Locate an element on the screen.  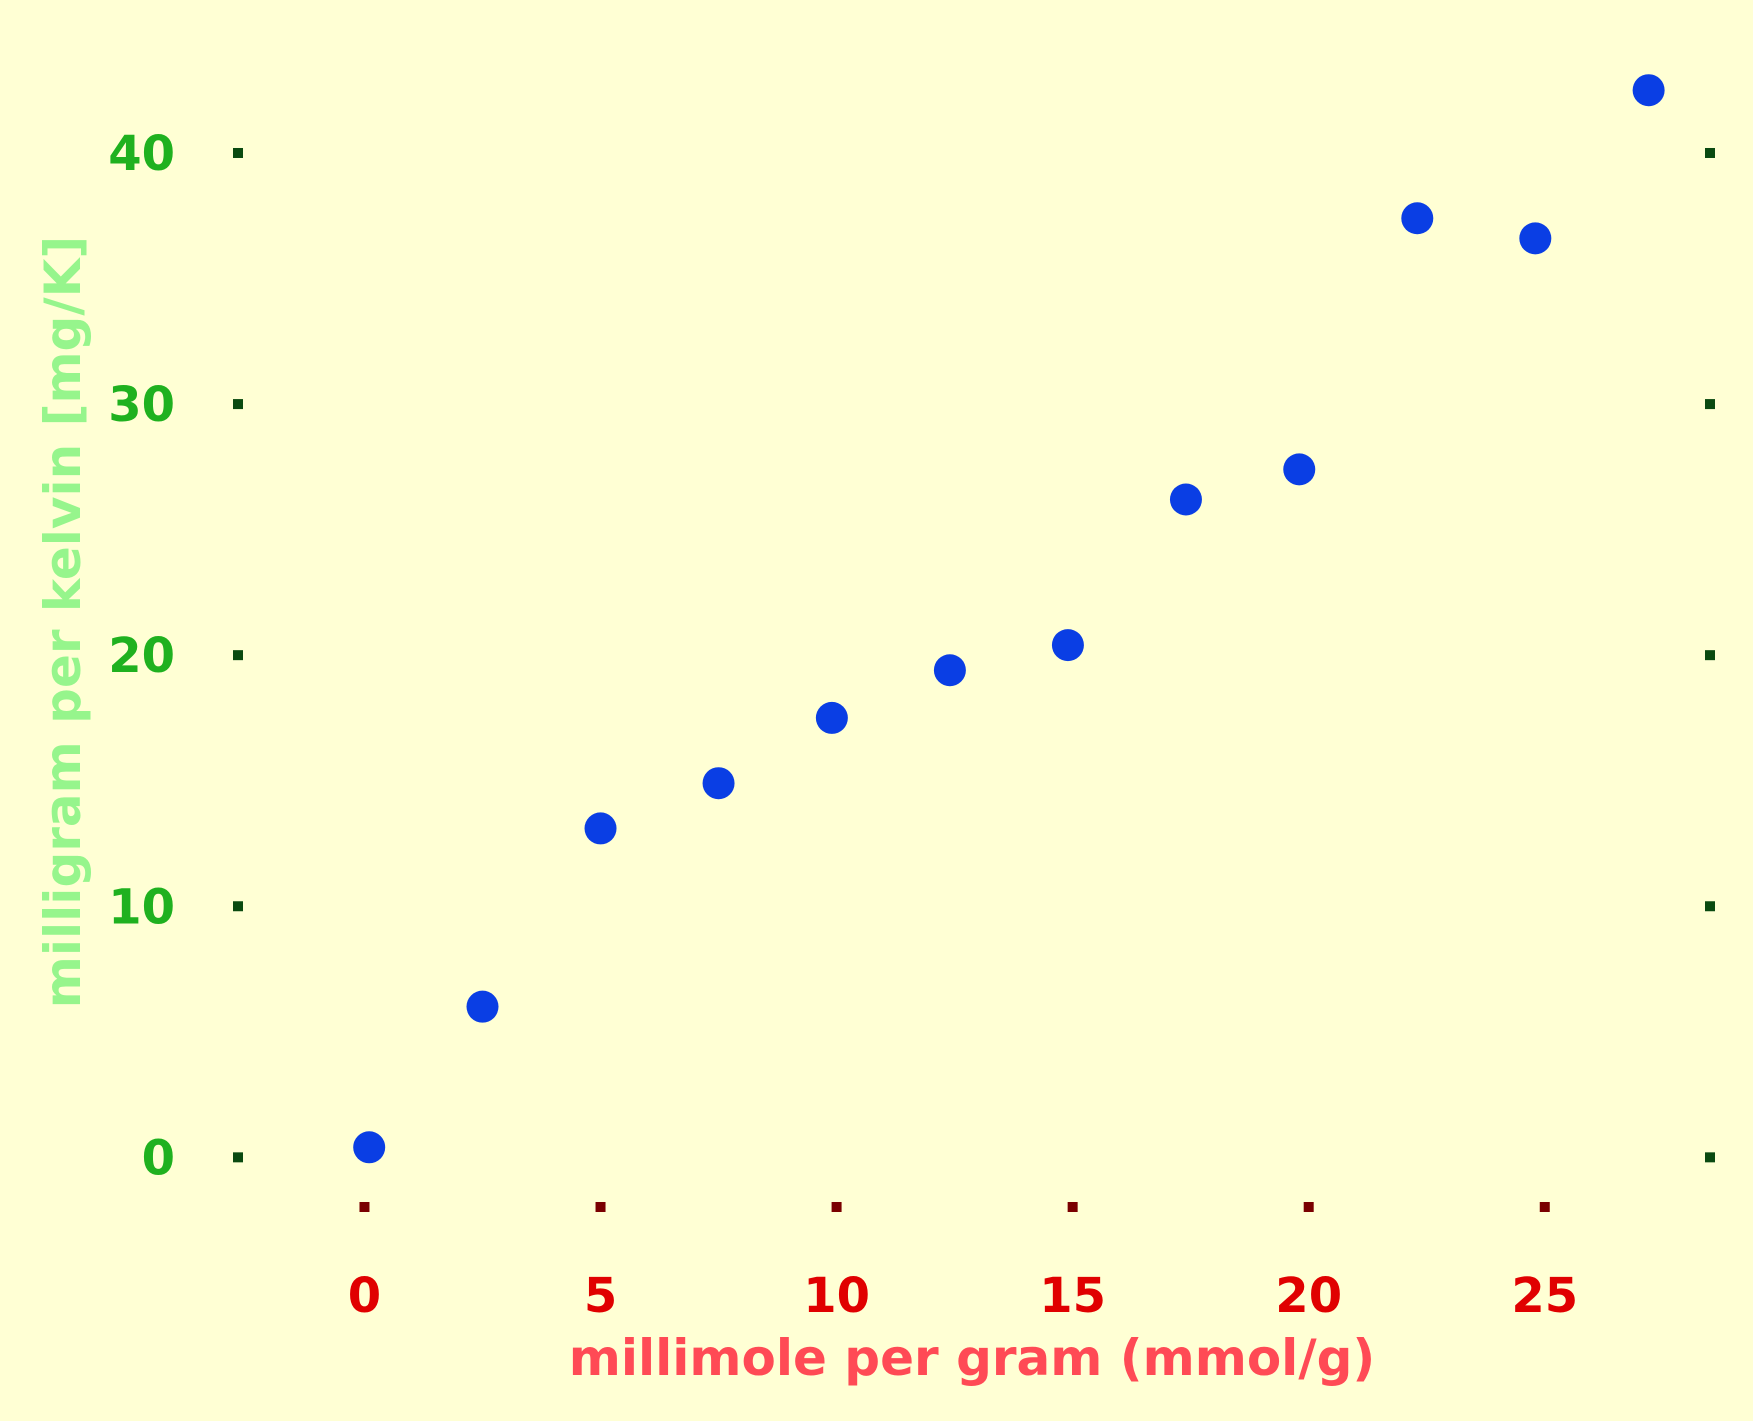
y-tick-label: 40 is located at coordinates (141, 154).